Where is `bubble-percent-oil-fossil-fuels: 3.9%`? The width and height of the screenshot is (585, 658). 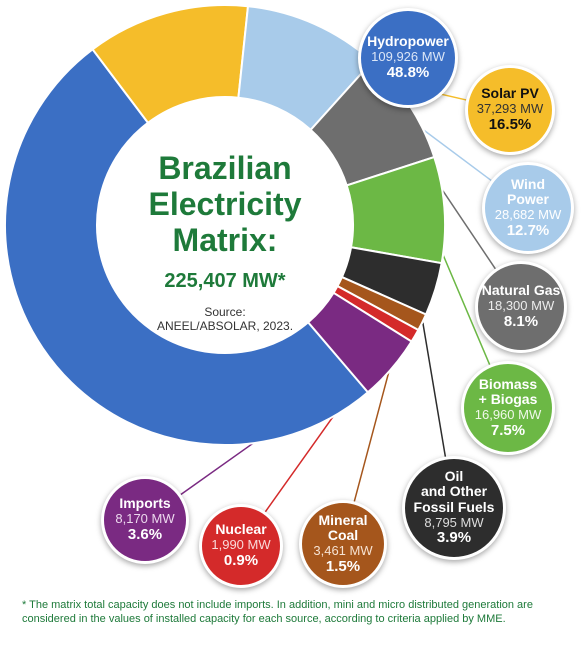 bubble-percent-oil-fossil-fuels: 3.9% is located at coordinates (454, 538).